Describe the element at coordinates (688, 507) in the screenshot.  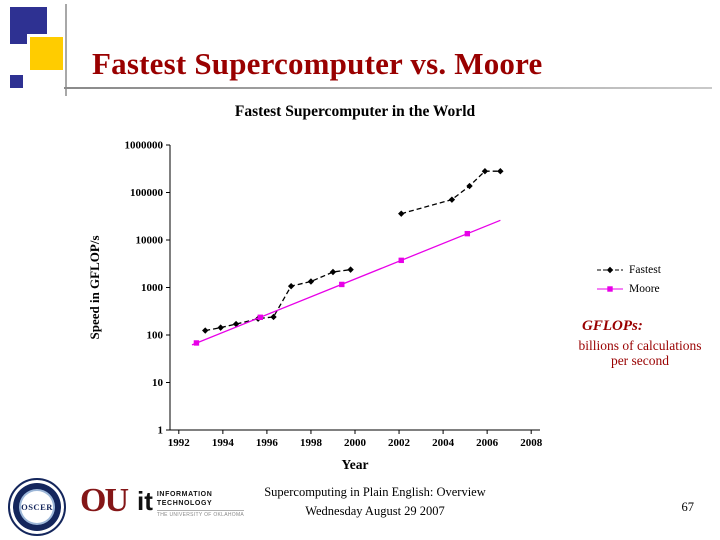
I see `page-number: 67` at that location.